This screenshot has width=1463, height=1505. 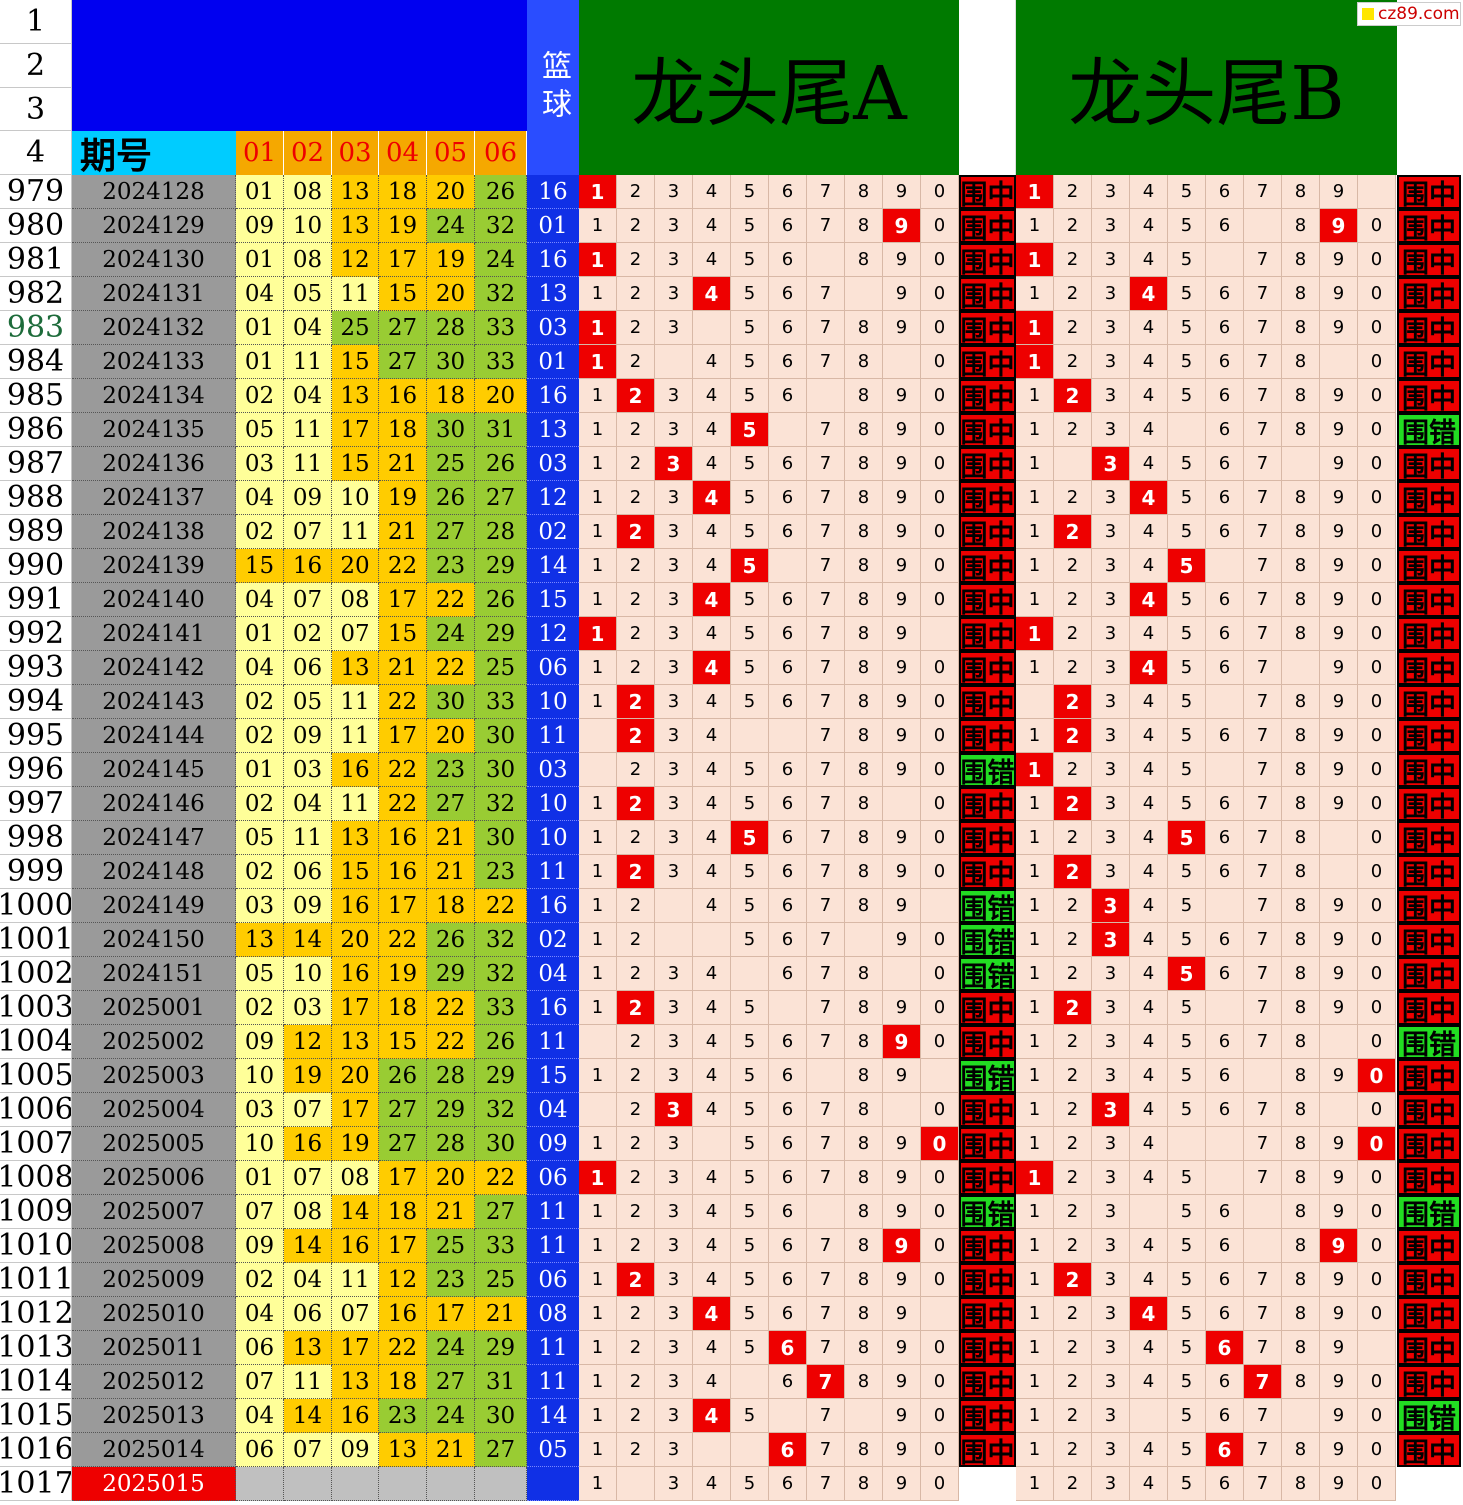 What do you see at coordinates (355, 1008) in the screenshot?
I see `number-cell: 17` at bounding box center [355, 1008].